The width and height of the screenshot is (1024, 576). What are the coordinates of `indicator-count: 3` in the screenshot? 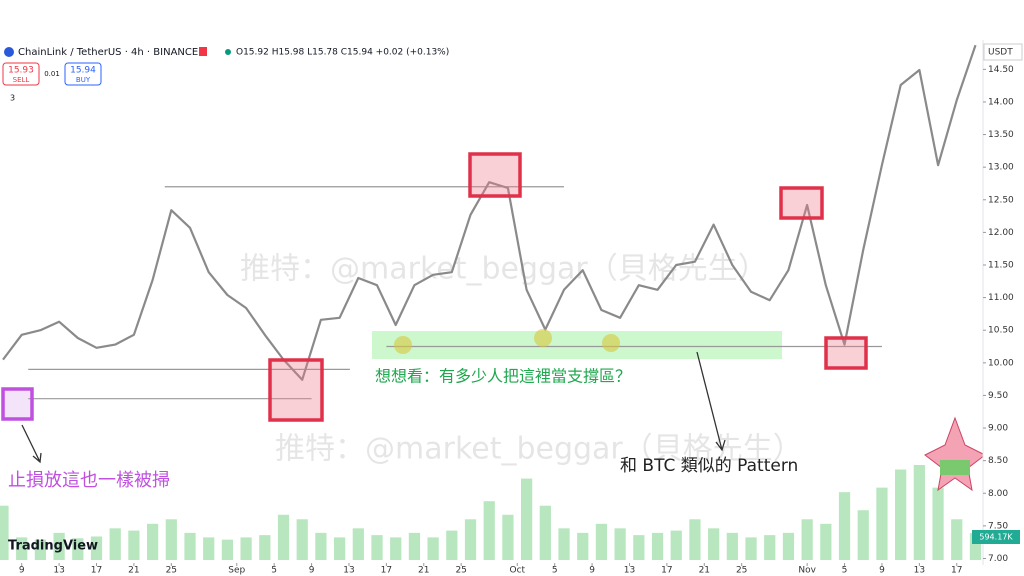 It's located at (12, 98).